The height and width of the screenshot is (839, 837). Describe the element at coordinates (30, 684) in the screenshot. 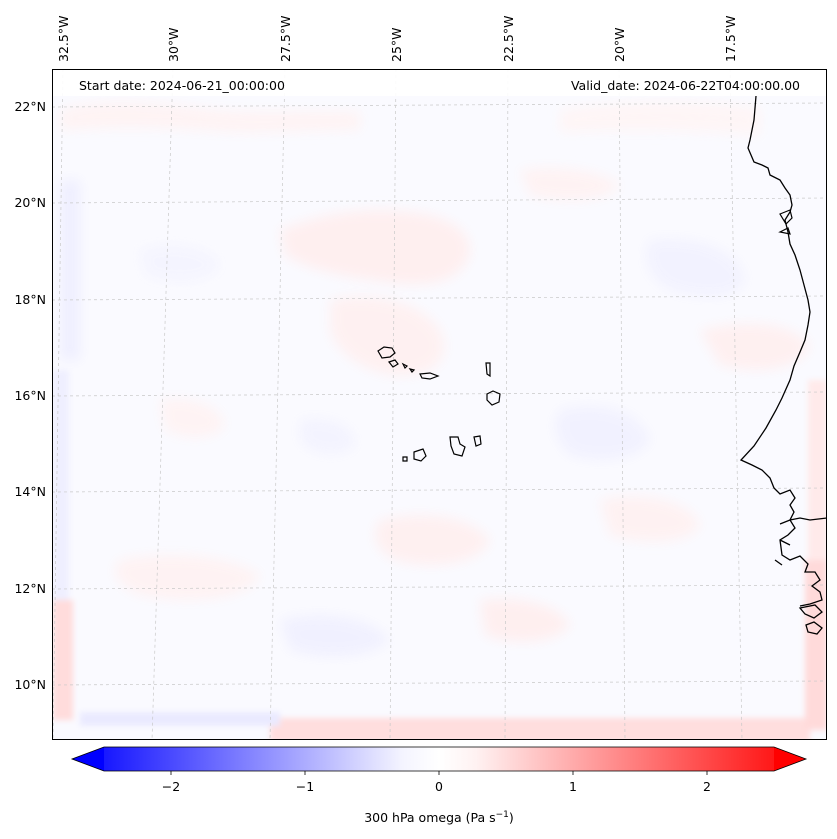

I see `lat-tick-10n: 10°N` at that location.